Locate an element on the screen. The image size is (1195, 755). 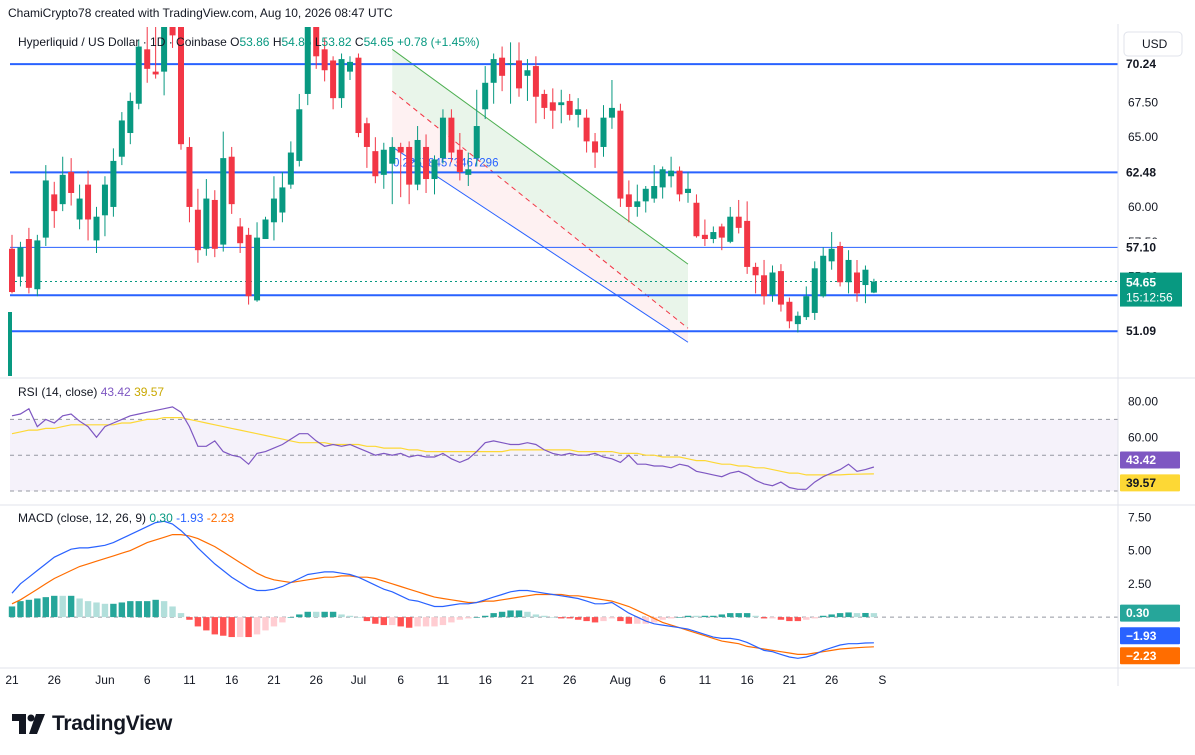
level-badge: 62.48 is located at coordinates (1141, 172).